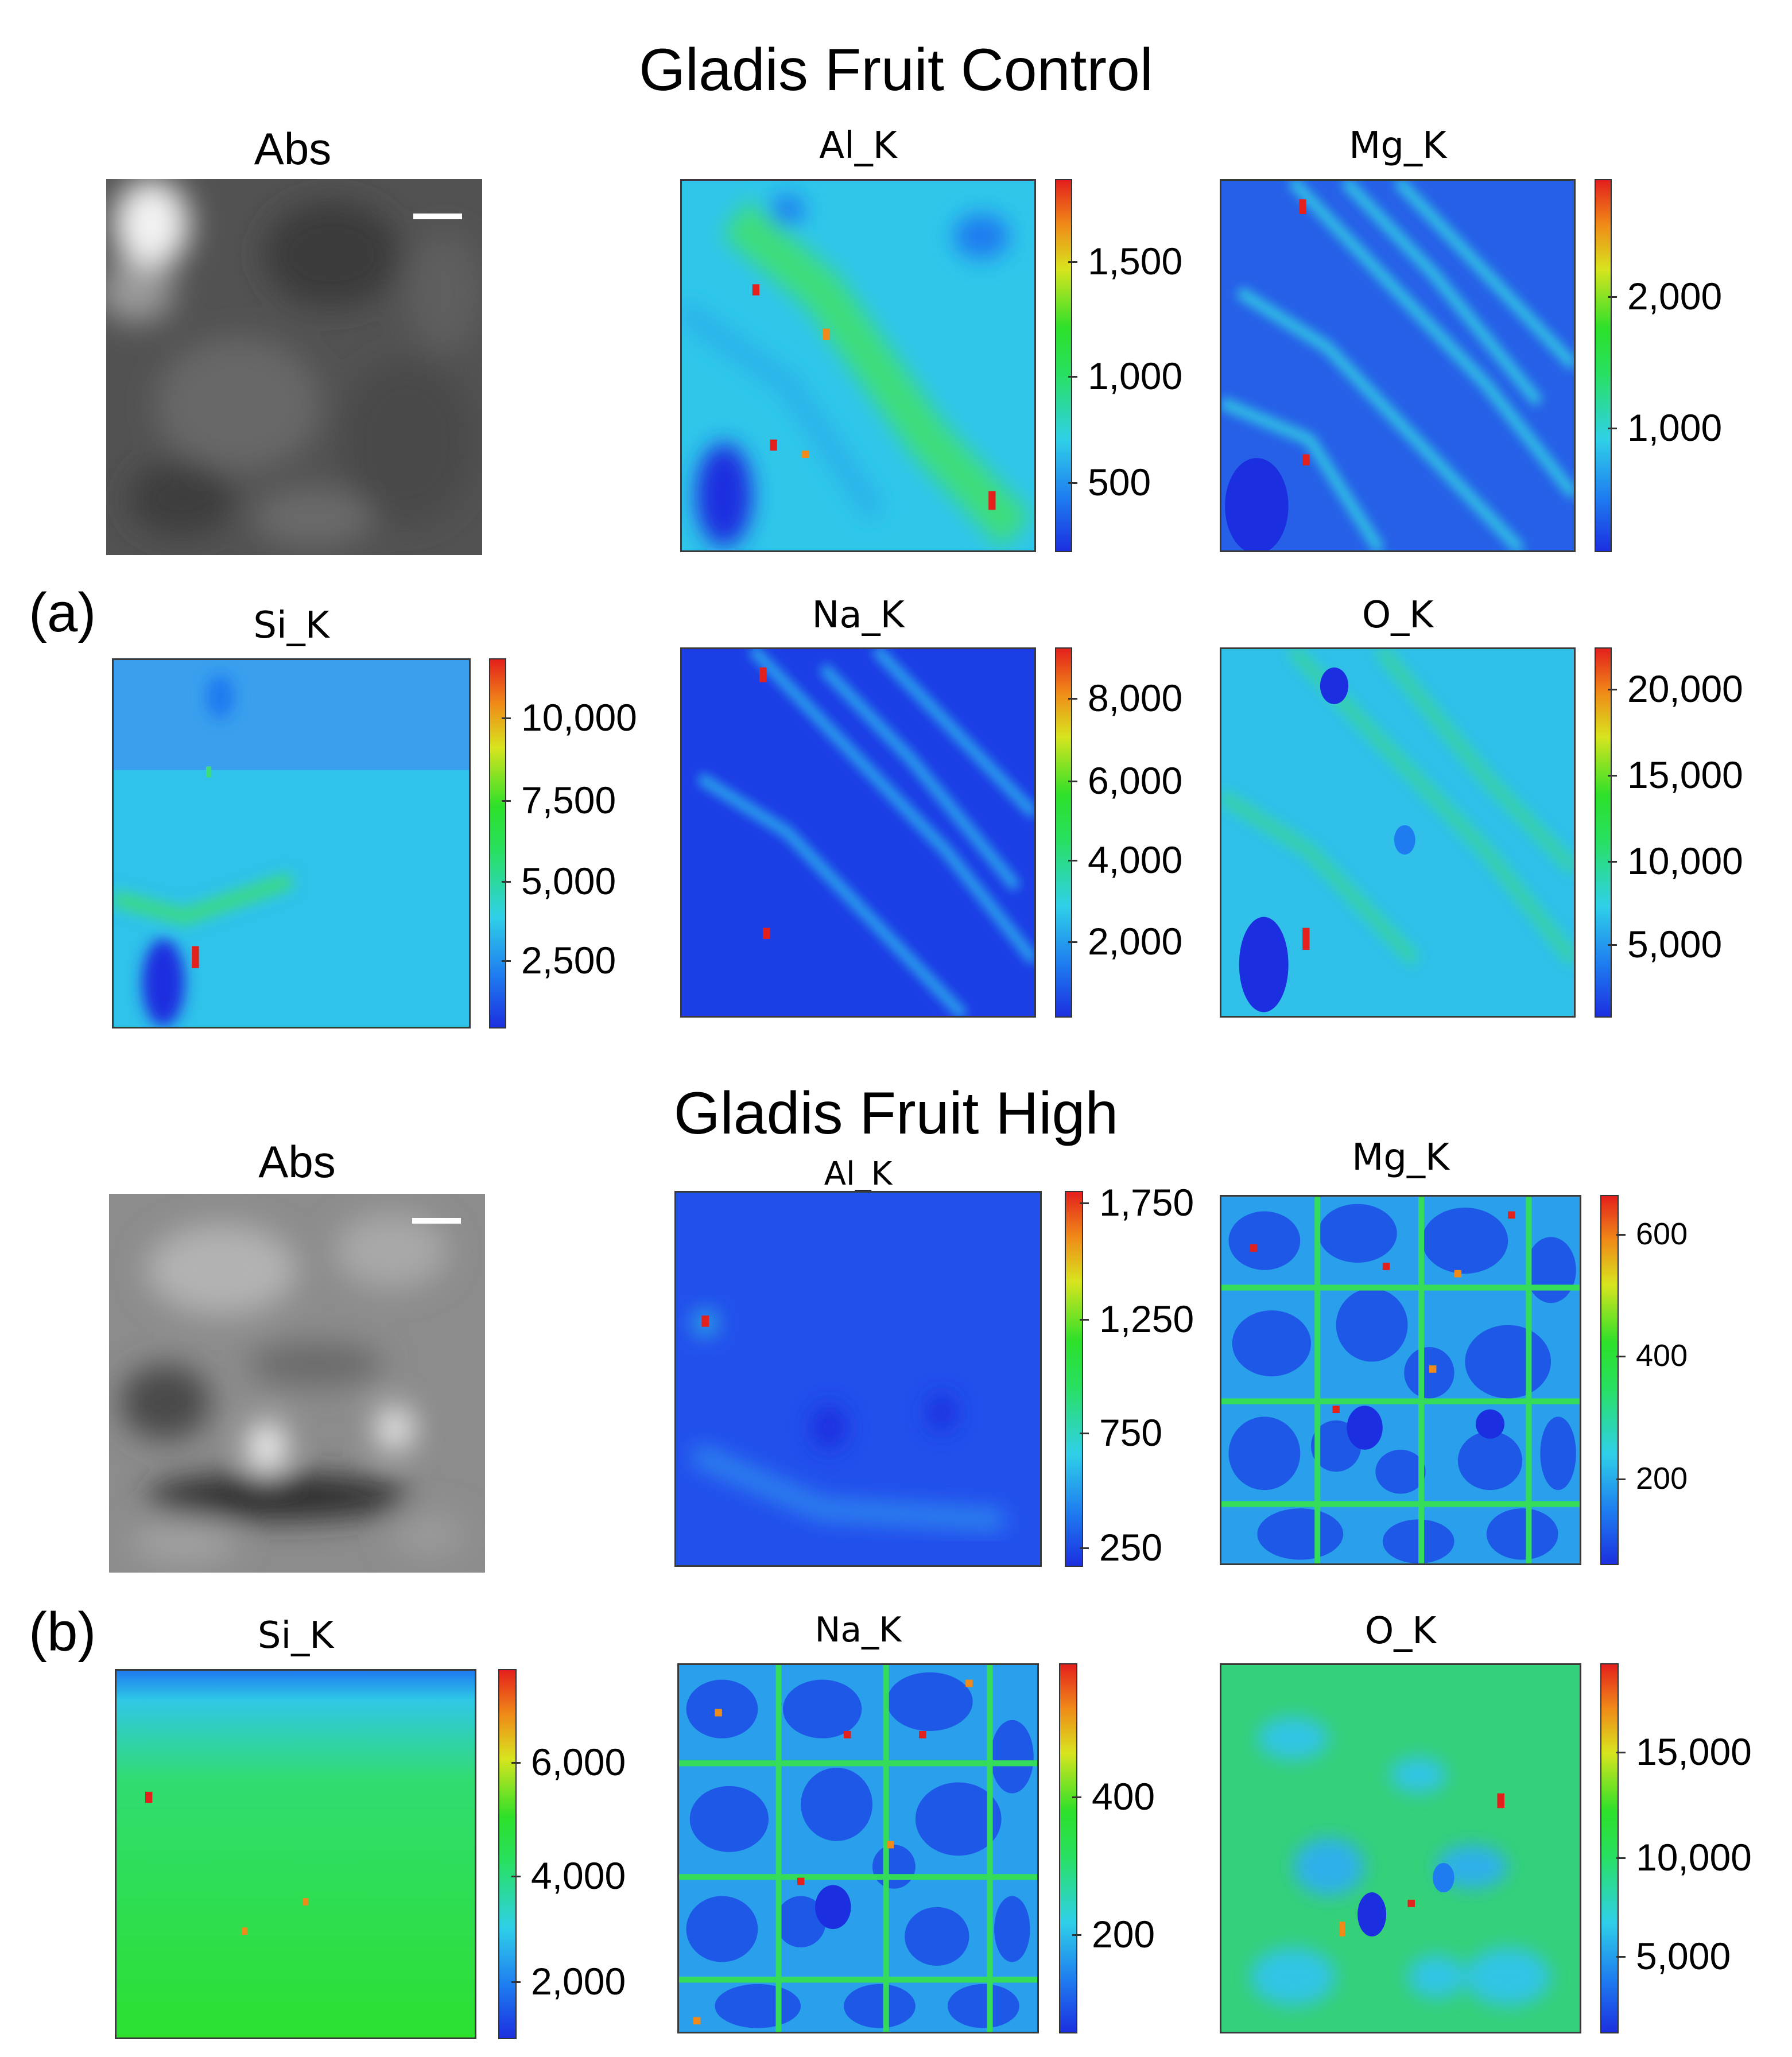 The width and height of the screenshot is (1792, 2057). What do you see at coordinates (1136, 1319) in the screenshot?
I see `tick-label: 1,250` at bounding box center [1136, 1319].